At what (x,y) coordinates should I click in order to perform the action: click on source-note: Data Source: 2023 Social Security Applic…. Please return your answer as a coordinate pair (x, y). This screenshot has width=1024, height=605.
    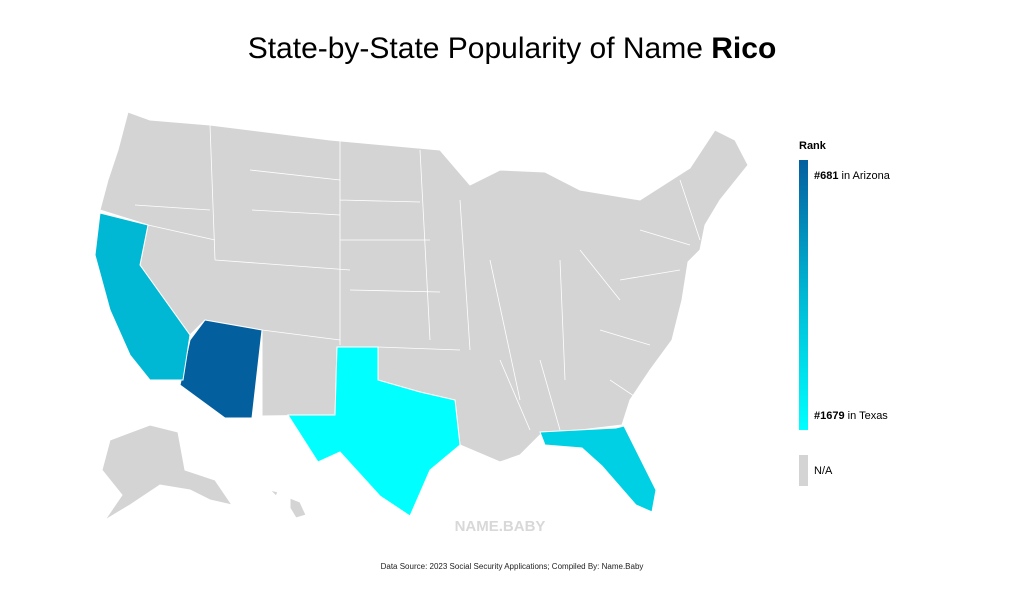
    Looking at the image, I should click on (512, 566).